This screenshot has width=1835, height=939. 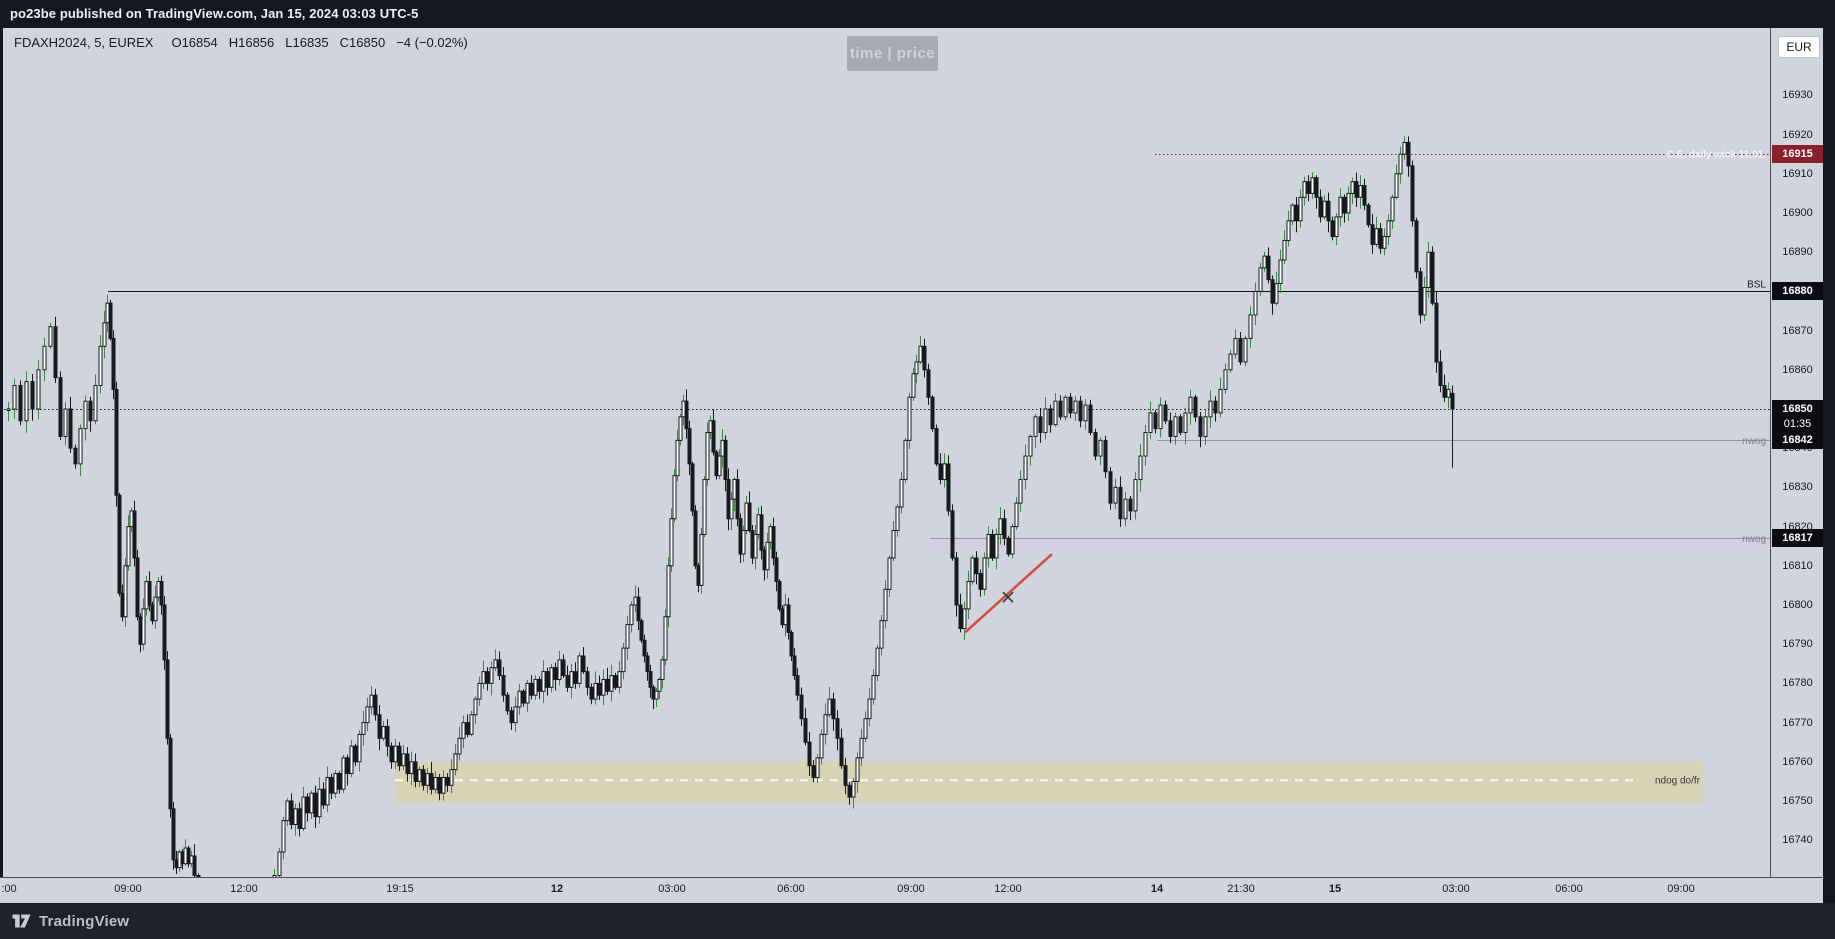 I want to click on price-badge-value: 16915, so click(x=1797, y=154).